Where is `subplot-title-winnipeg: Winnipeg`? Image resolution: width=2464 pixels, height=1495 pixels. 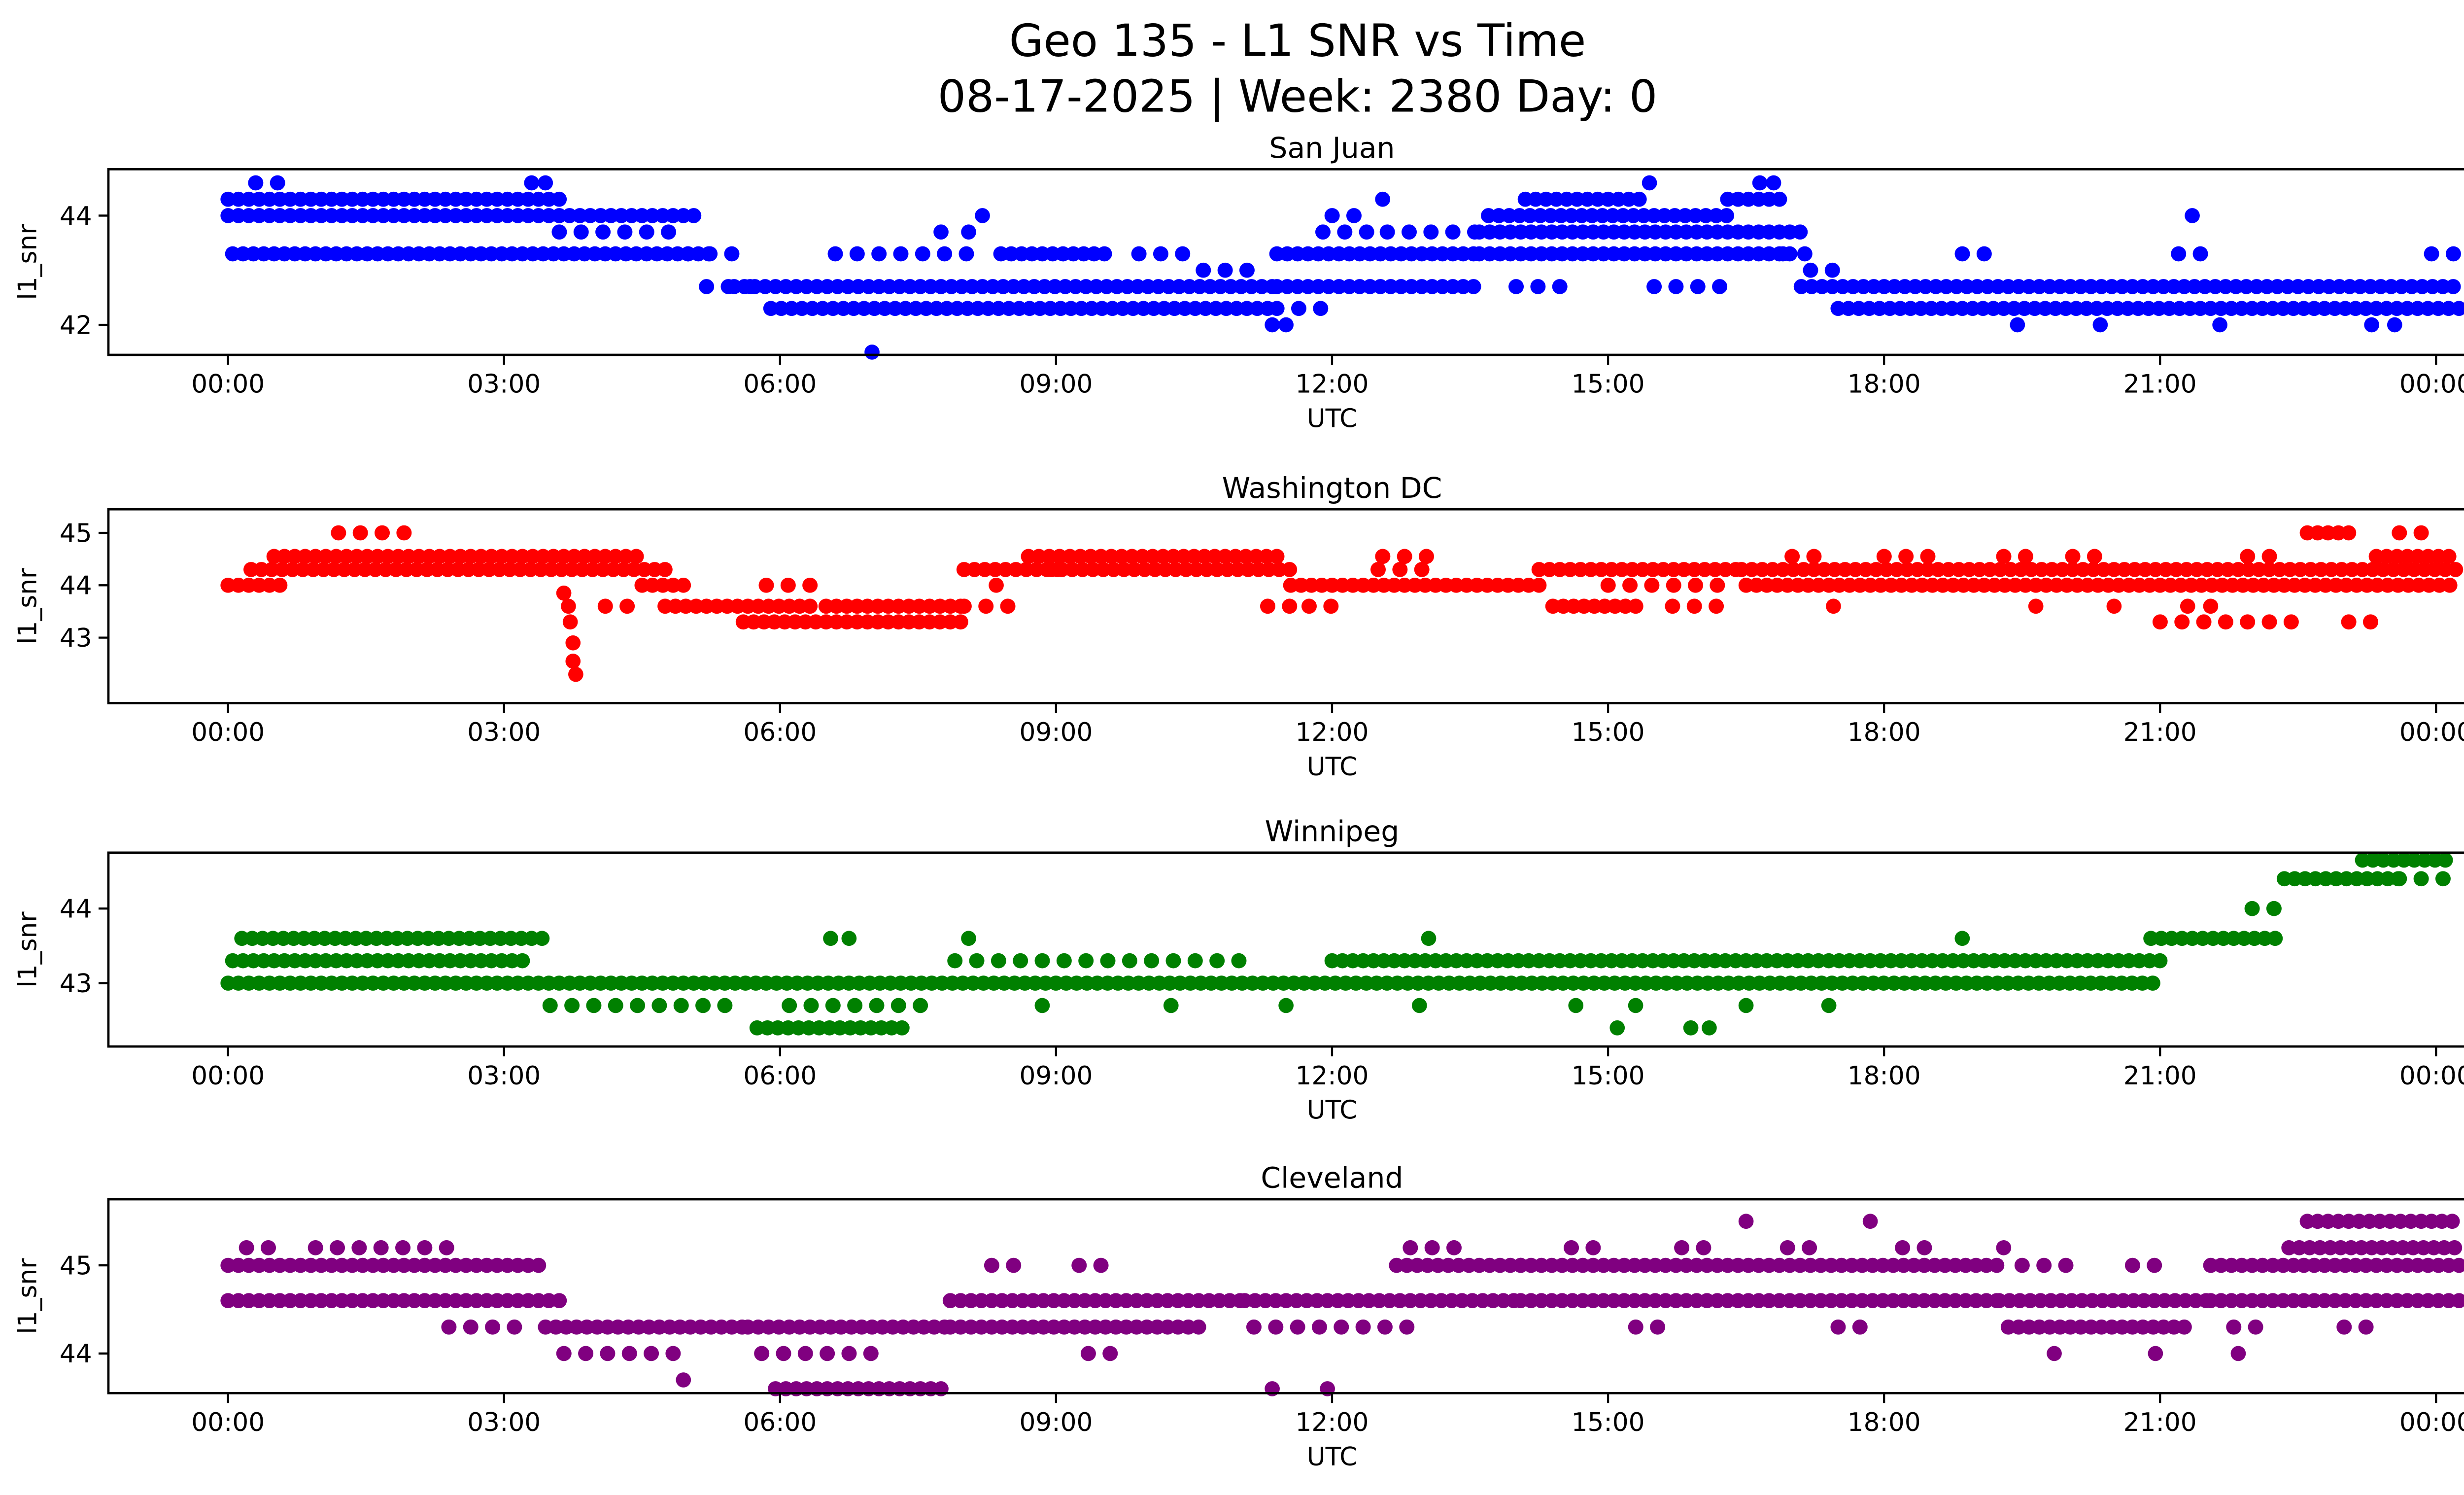
subplot-title-winnipeg: Winnipeg is located at coordinates (1332, 831).